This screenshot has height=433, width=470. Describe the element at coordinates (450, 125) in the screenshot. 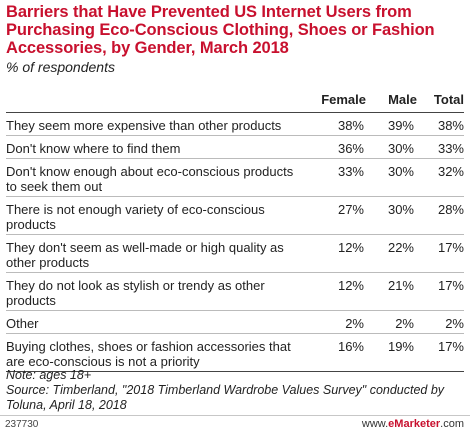

I see `value-total: 38%` at that location.